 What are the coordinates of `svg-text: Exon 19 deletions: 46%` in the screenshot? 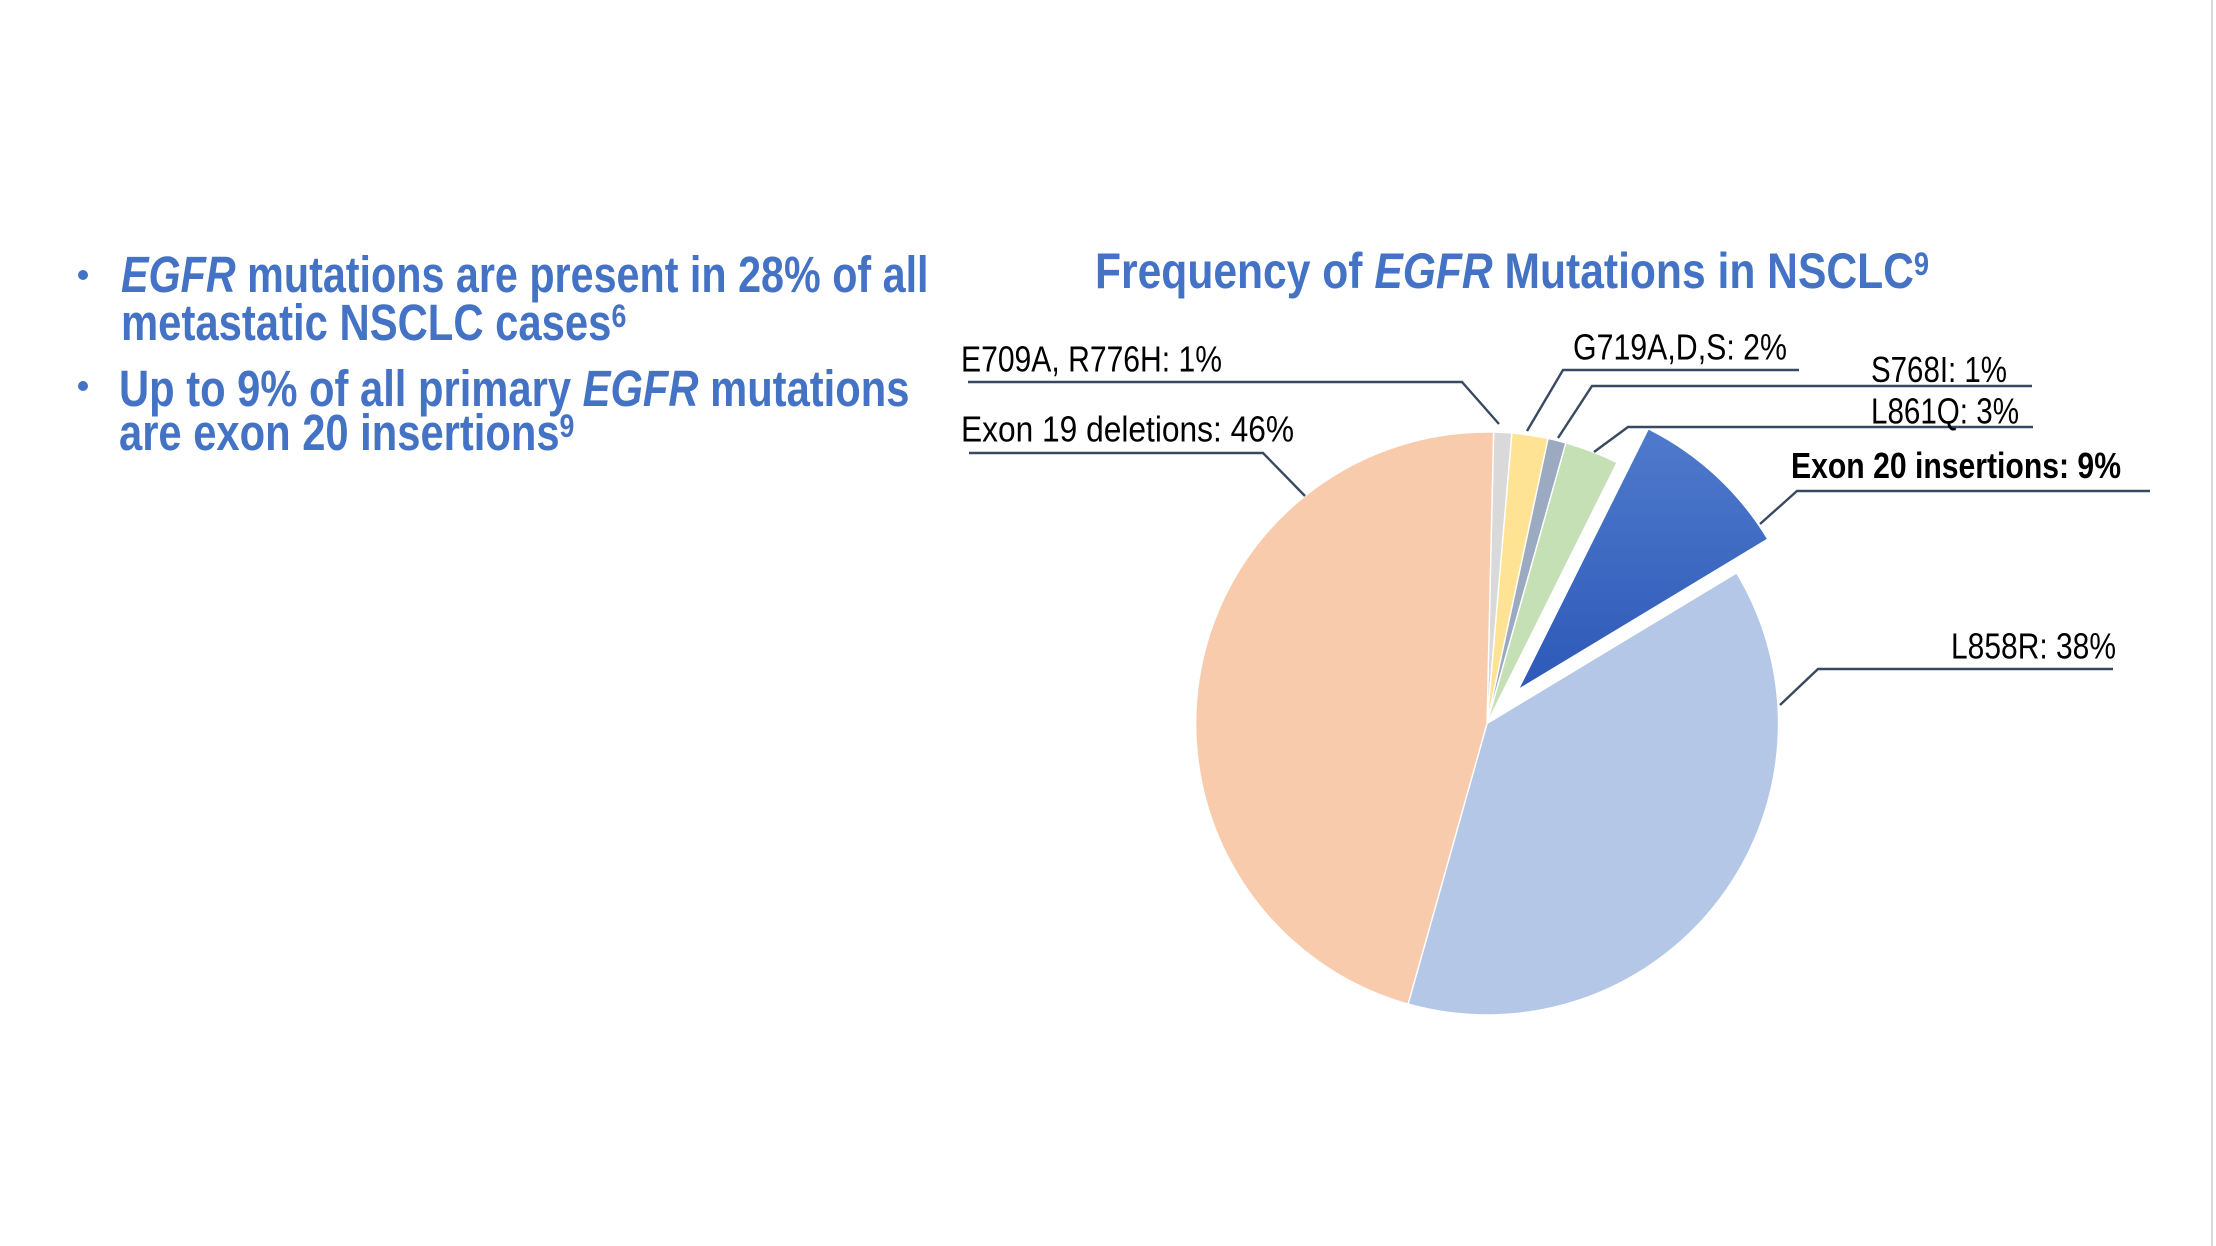 It's located at (1127, 429).